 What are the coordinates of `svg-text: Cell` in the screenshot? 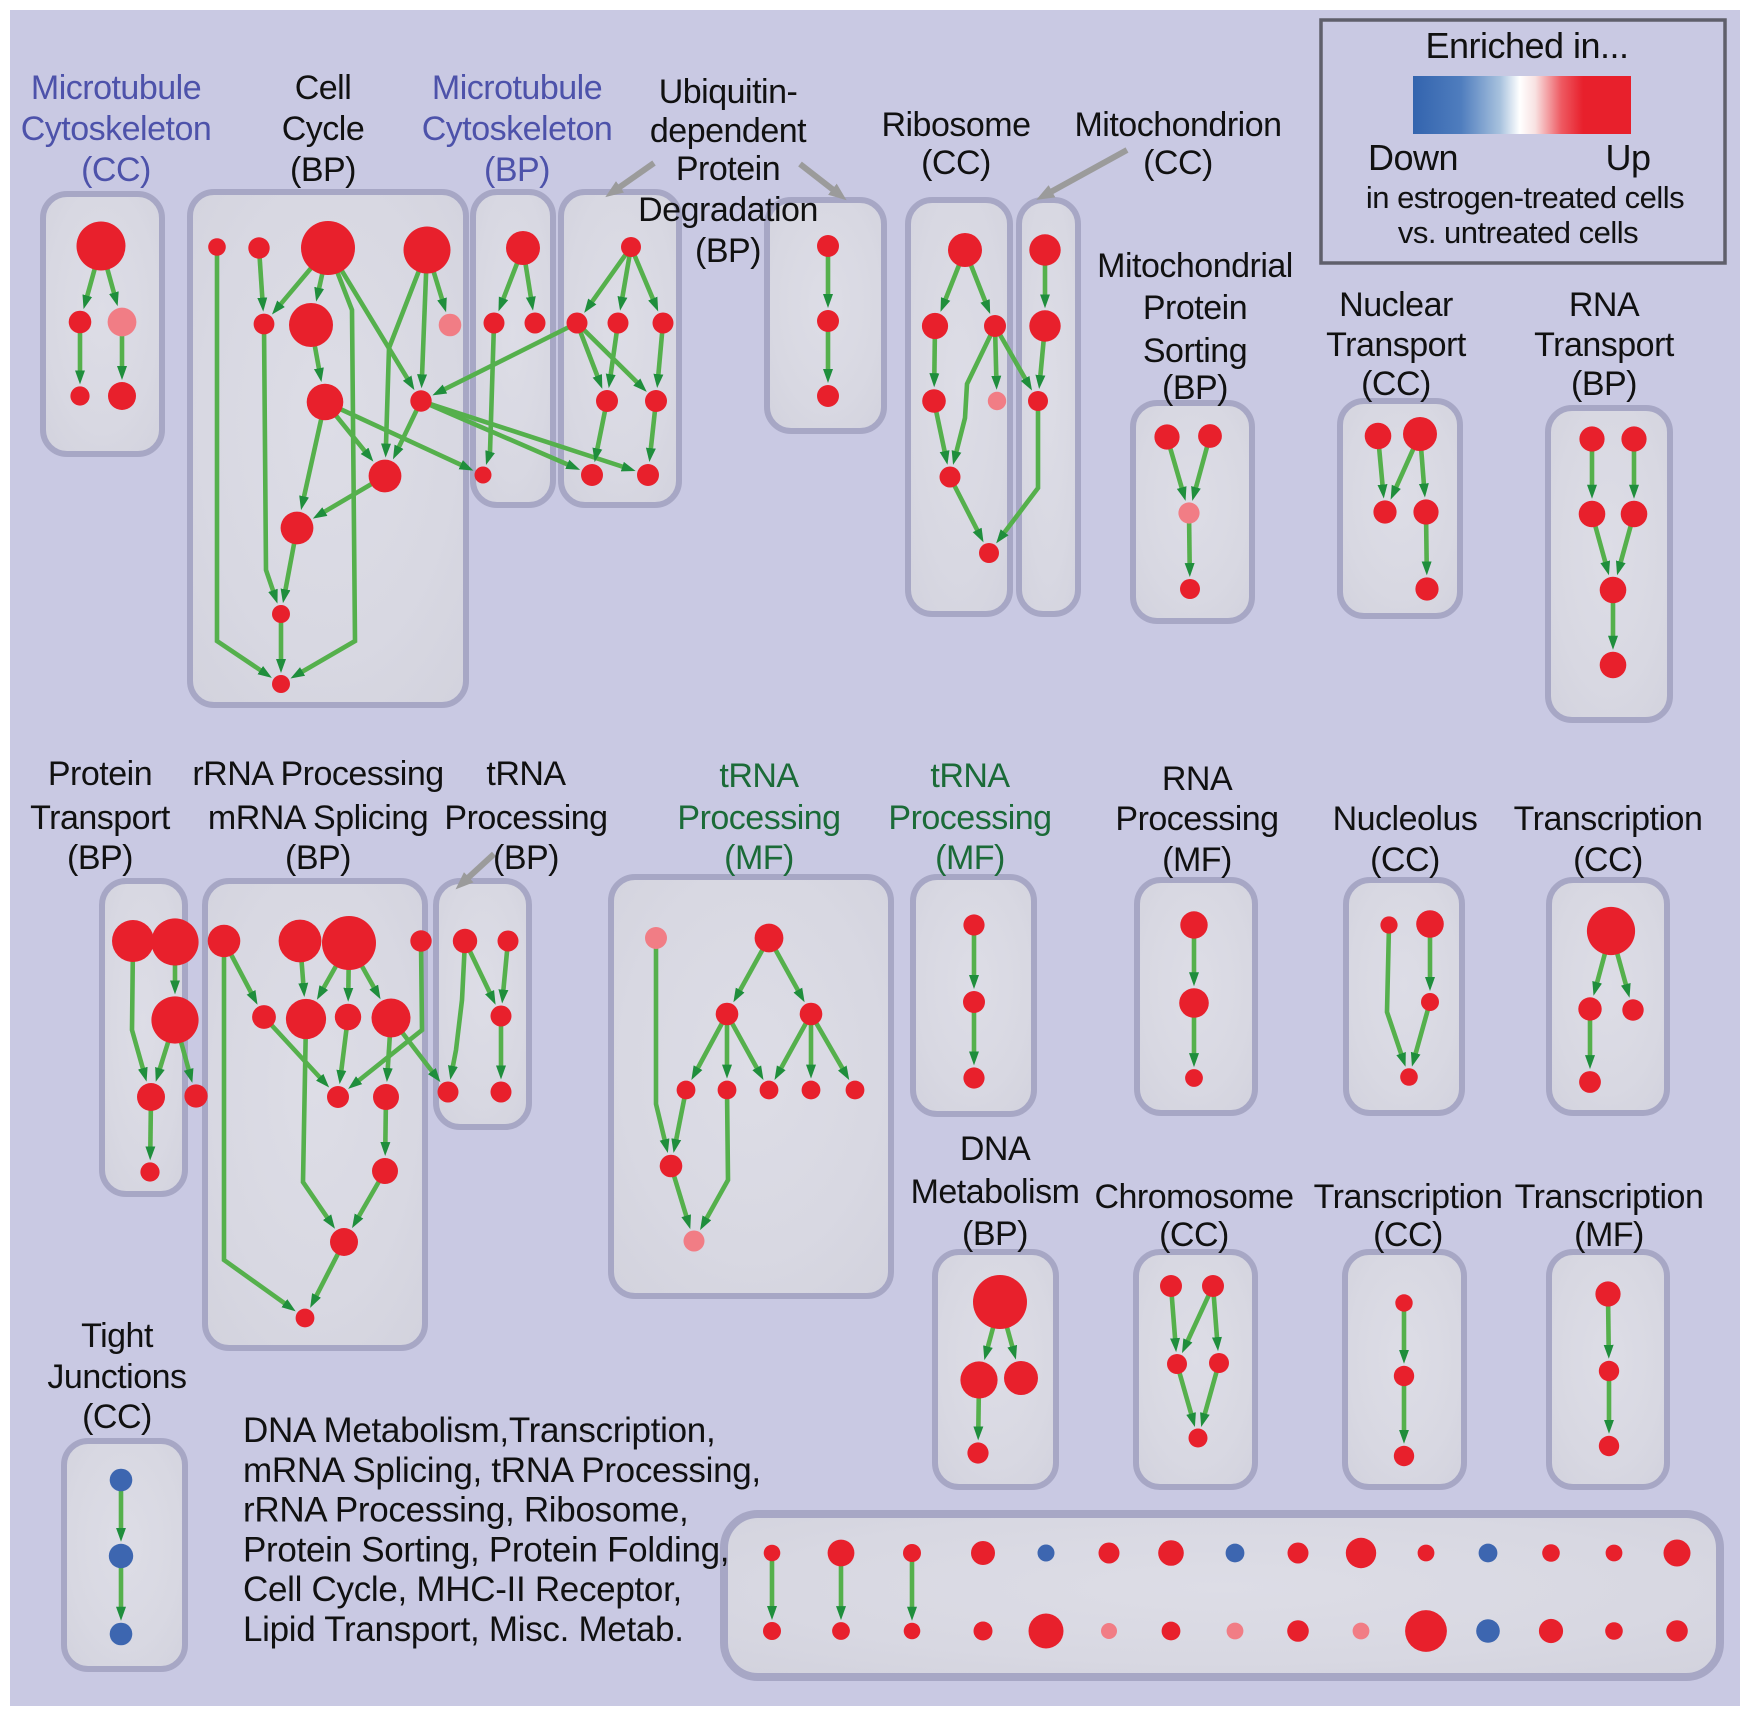 It's located at (323, 88).